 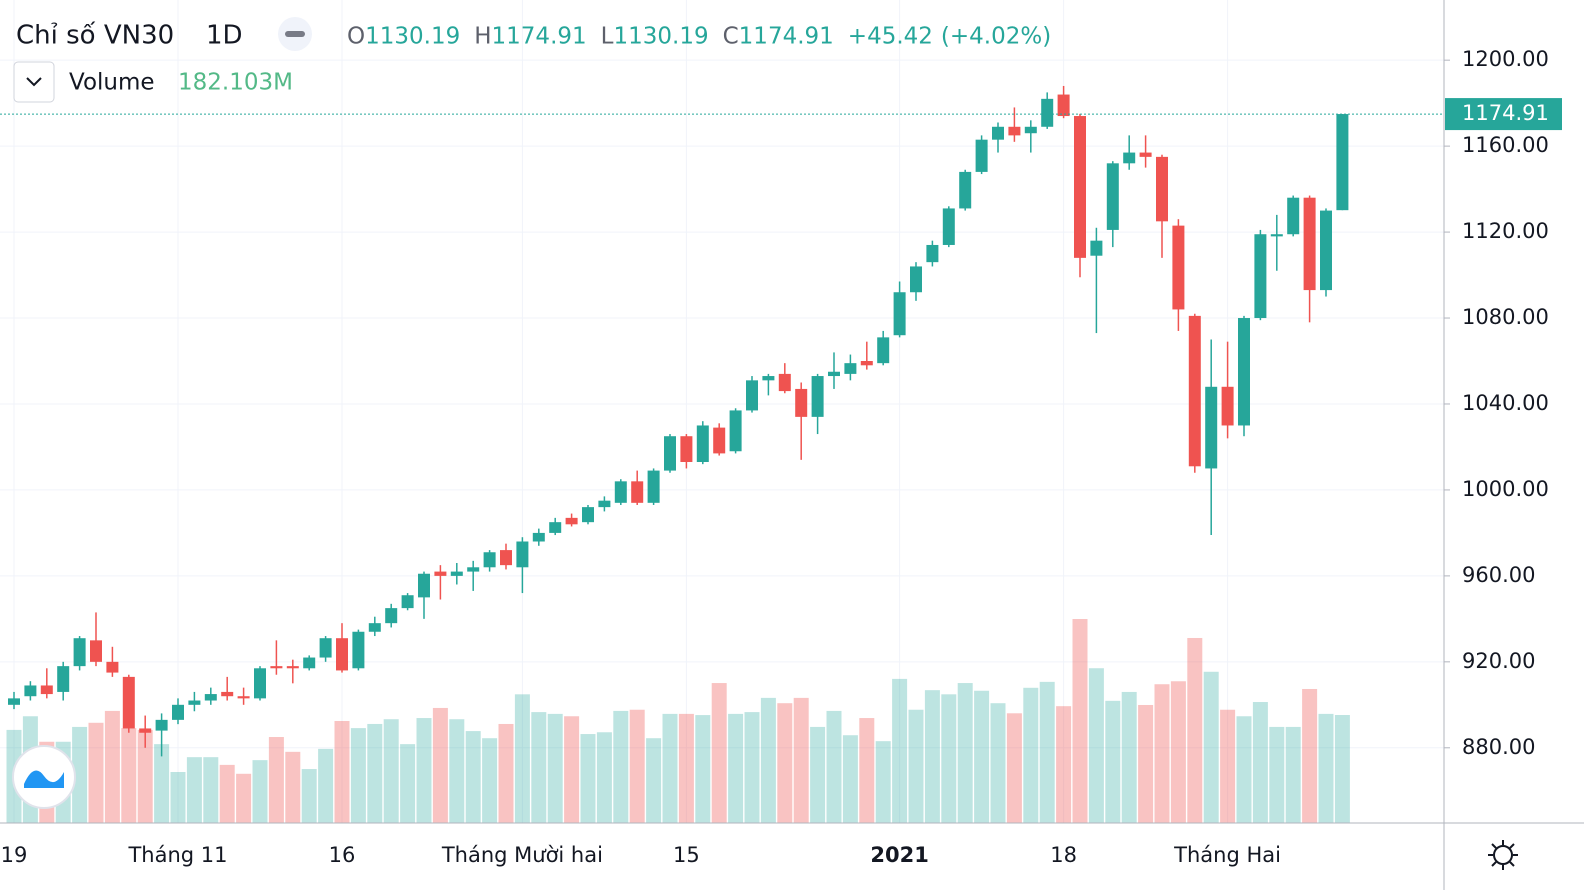 What do you see at coordinates (1505, 59) in the screenshot?
I see `y-tick-label: 1200.00` at bounding box center [1505, 59].